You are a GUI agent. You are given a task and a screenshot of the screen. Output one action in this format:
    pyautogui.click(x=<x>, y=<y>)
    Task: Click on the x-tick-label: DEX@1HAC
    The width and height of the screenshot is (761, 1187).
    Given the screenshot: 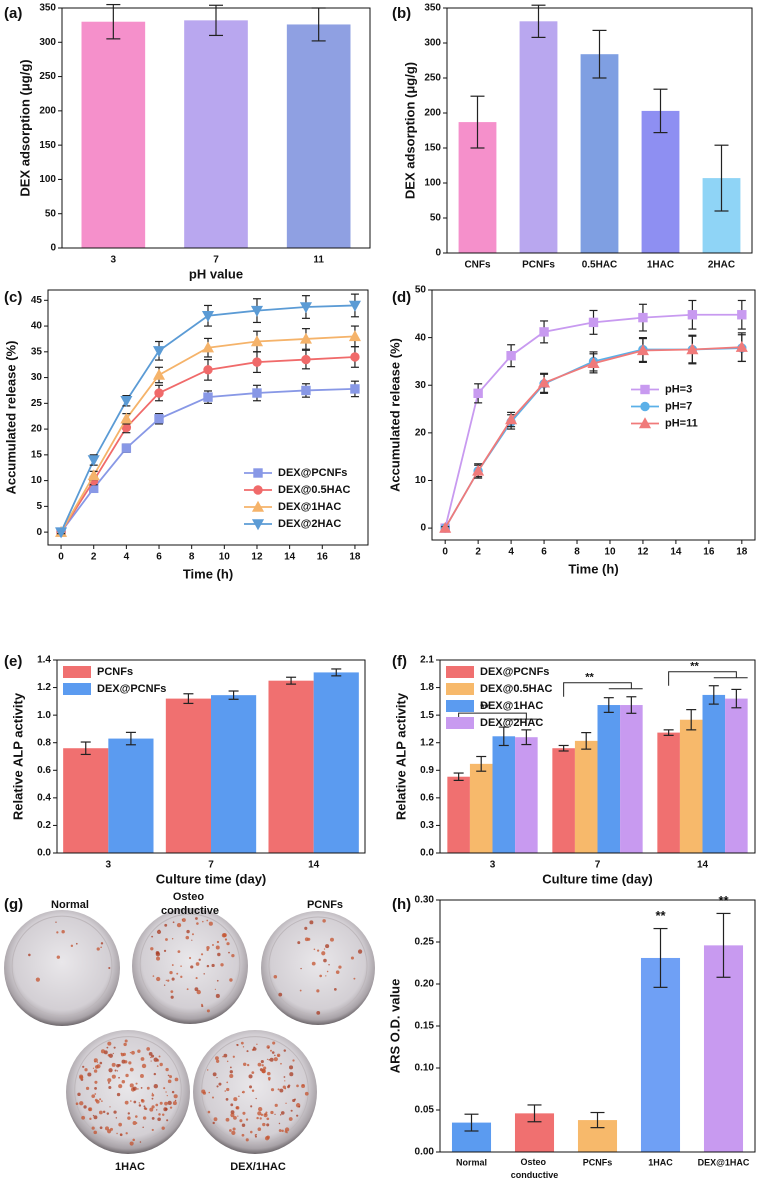 What is the action you would take?
    pyautogui.click(x=724, y=1162)
    